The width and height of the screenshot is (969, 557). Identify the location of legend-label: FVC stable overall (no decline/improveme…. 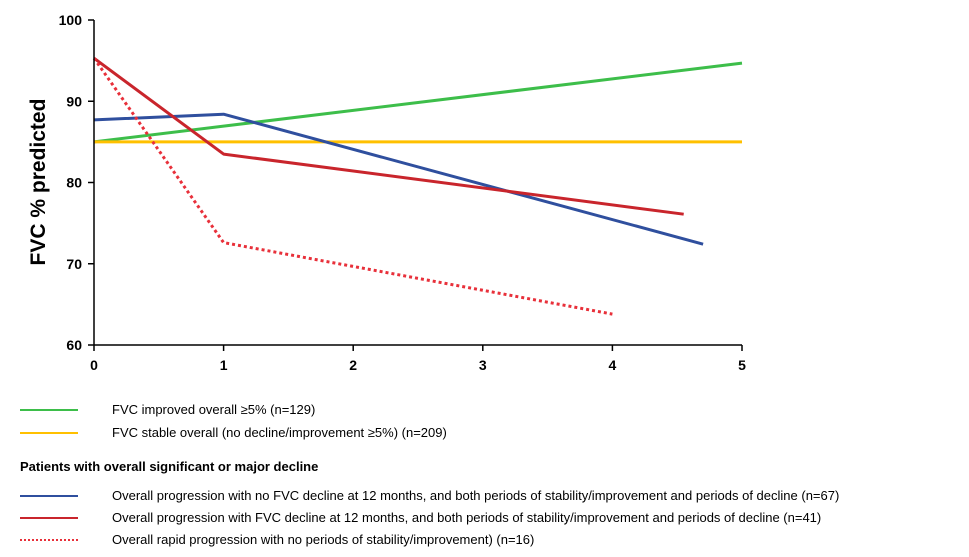
(279, 432).